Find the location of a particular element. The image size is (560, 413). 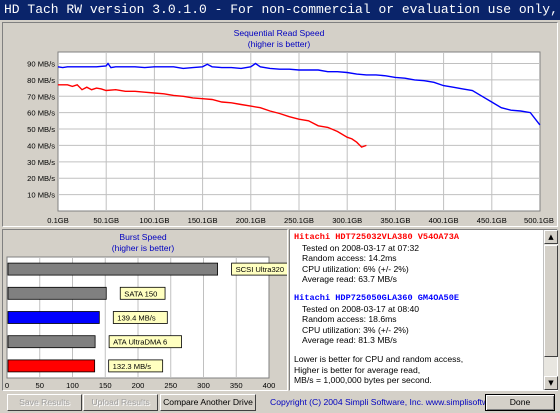

drive1-average-read: Average read: 63.7 MB/s is located at coordinates (349, 279).